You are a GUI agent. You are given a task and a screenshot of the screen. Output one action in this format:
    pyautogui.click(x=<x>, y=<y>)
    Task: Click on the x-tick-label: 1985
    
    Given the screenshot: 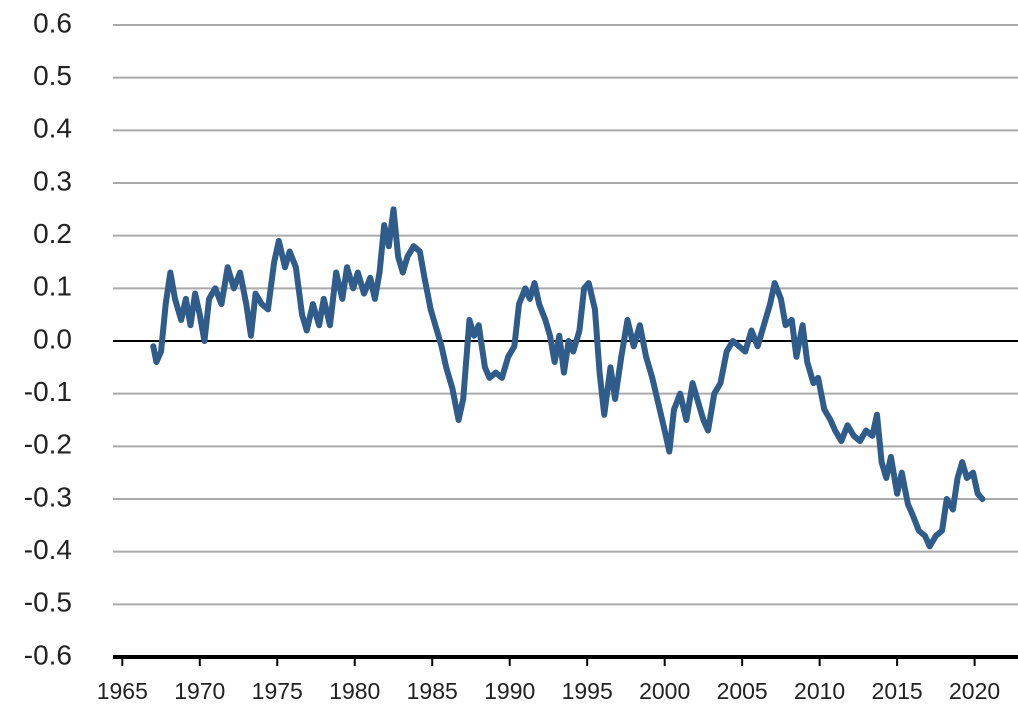 What is the action you would take?
    pyautogui.click(x=432, y=691)
    